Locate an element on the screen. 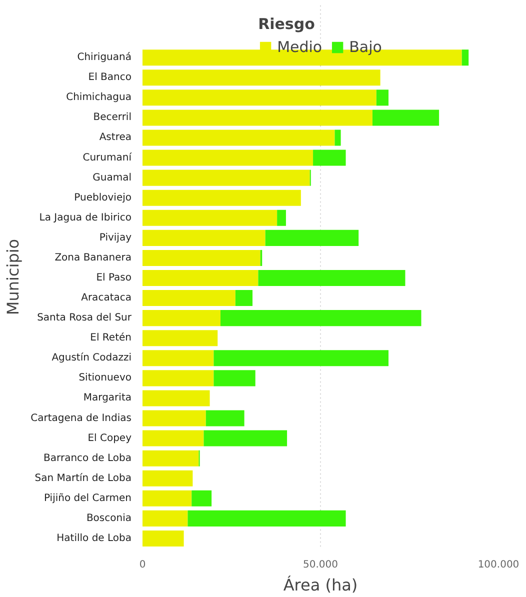 The image size is (526, 597). y-tick-label: Bosconia is located at coordinates (109, 518).